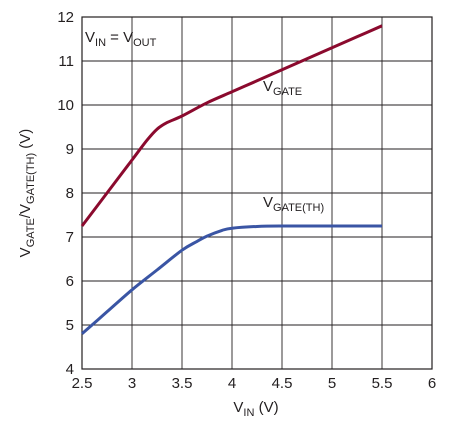 This screenshot has height=421, width=449. What do you see at coordinates (82, 383) in the screenshot?
I see `x-tick-label: 2.5` at bounding box center [82, 383].